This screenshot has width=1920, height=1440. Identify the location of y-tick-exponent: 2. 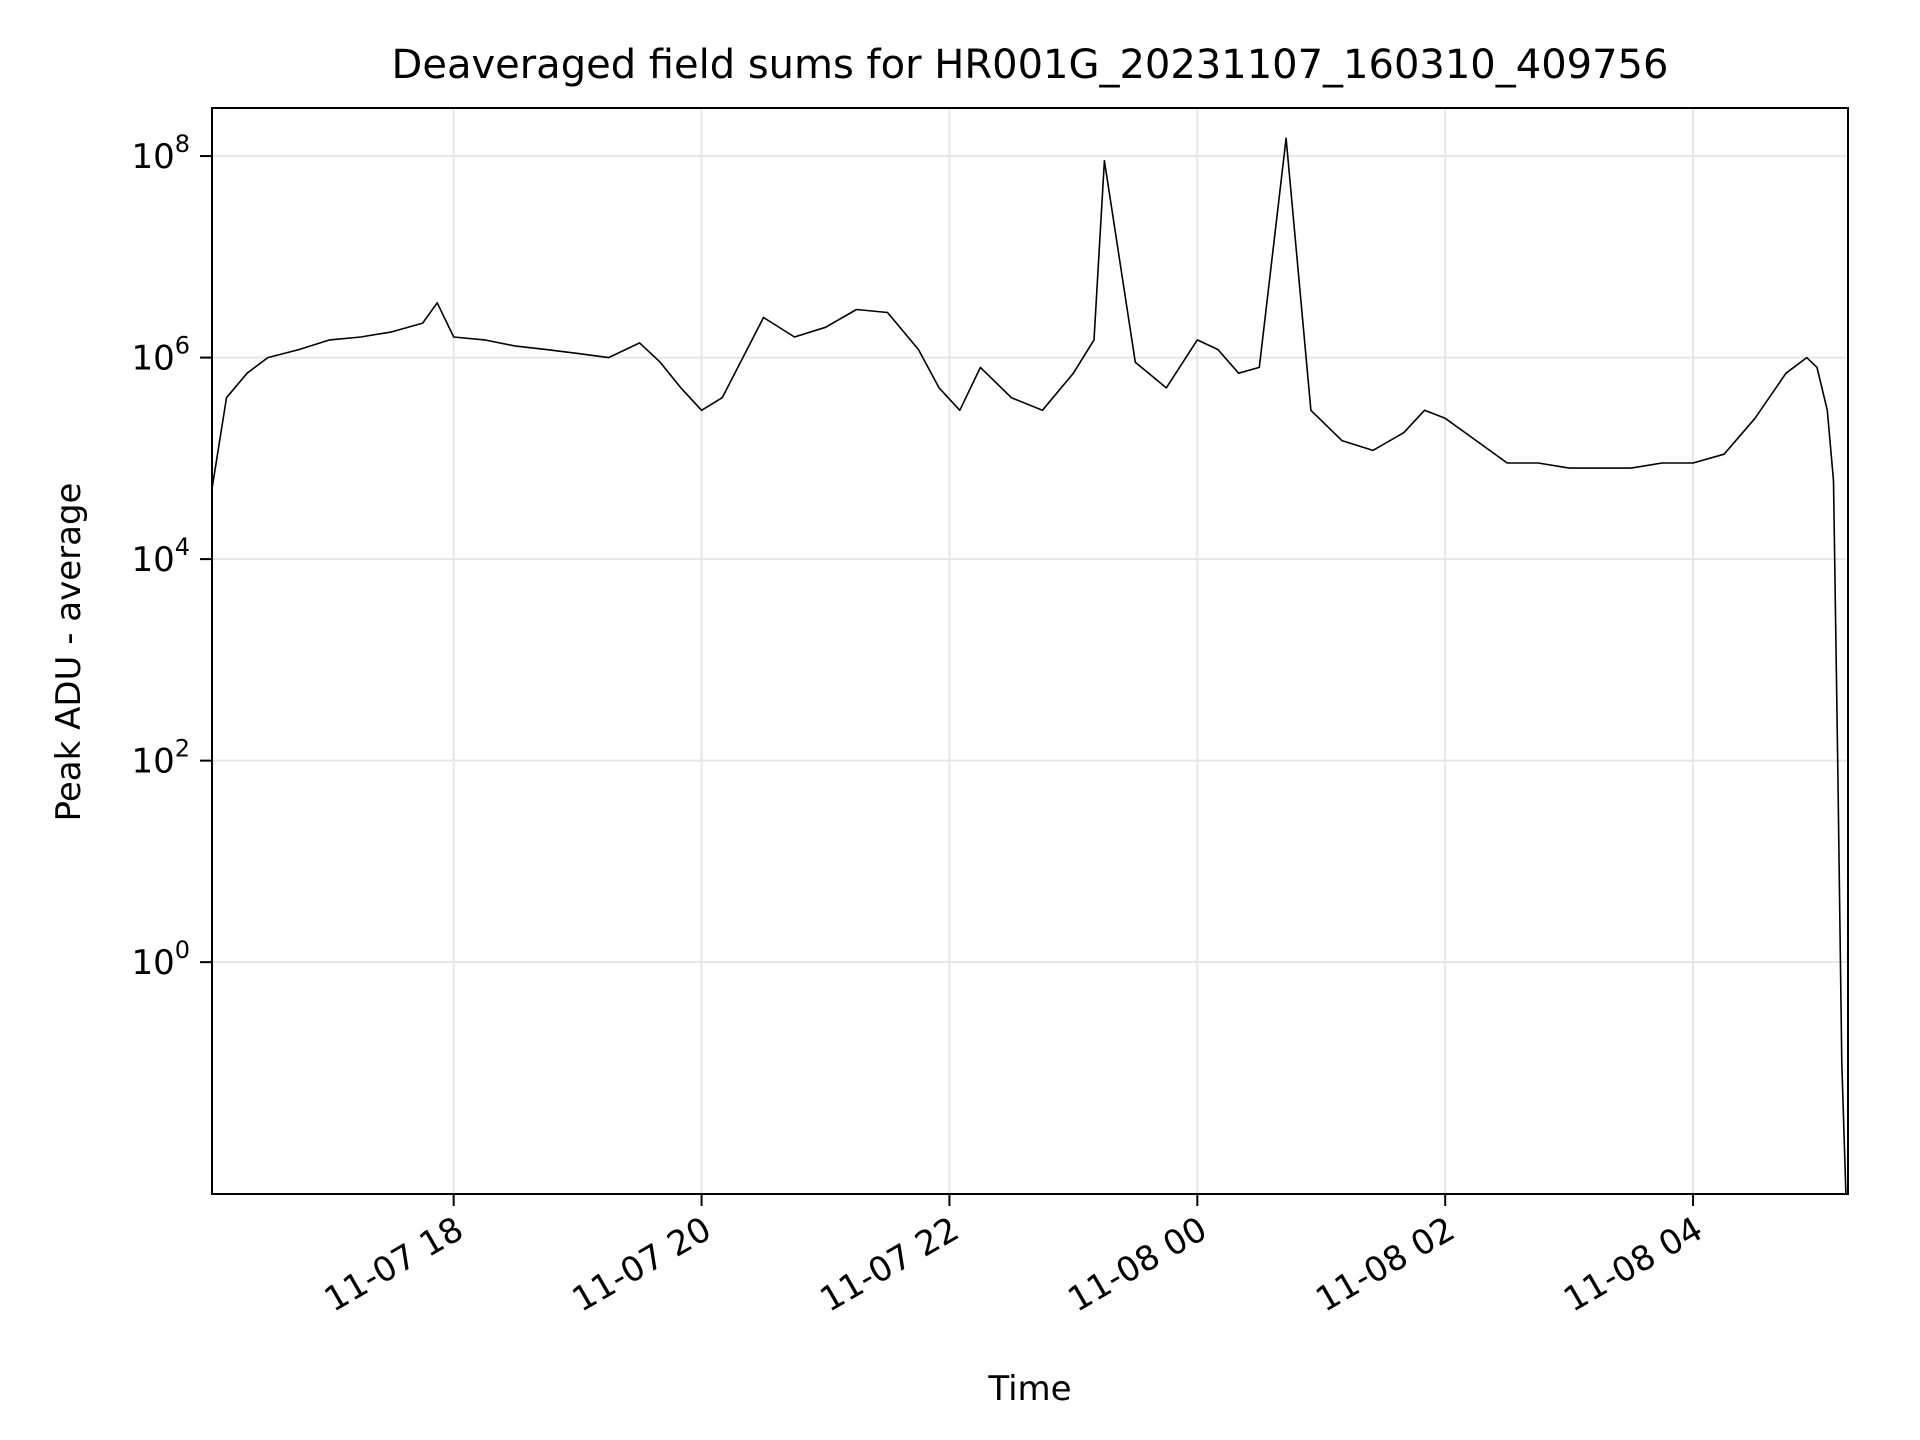
(182, 749).